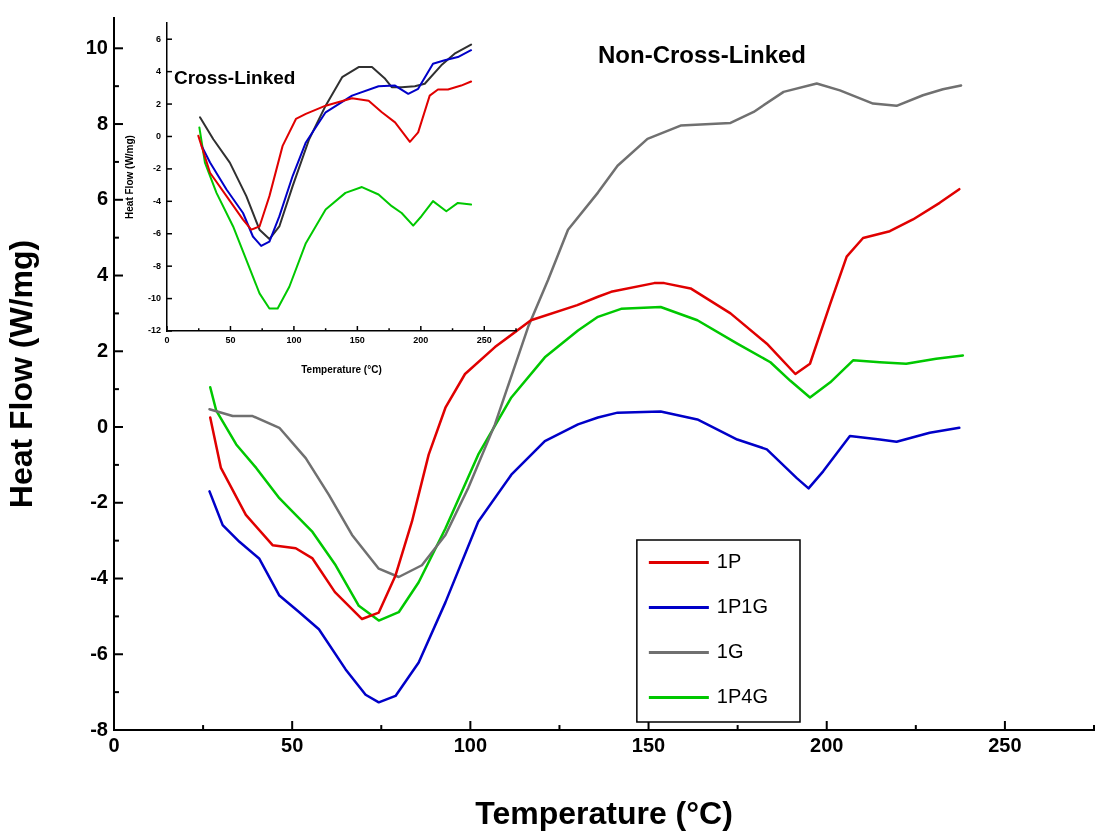 The width and height of the screenshot is (1098, 838). What do you see at coordinates (96, 46) in the screenshot?
I see `y-tick-label: 10` at bounding box center [96, 46].